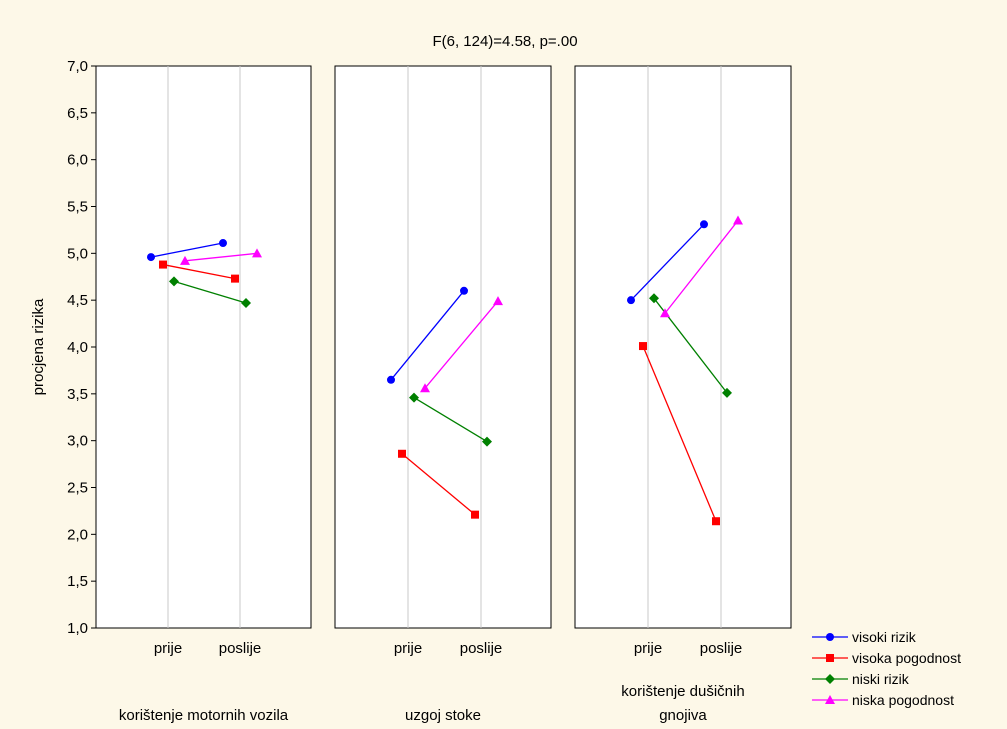 Image resolution: width=1007 pixels, height=729 pixels. Describe the element at coordinates (77, 347) in the screenshot. I see `y-tick-label: 4,0` at that location.